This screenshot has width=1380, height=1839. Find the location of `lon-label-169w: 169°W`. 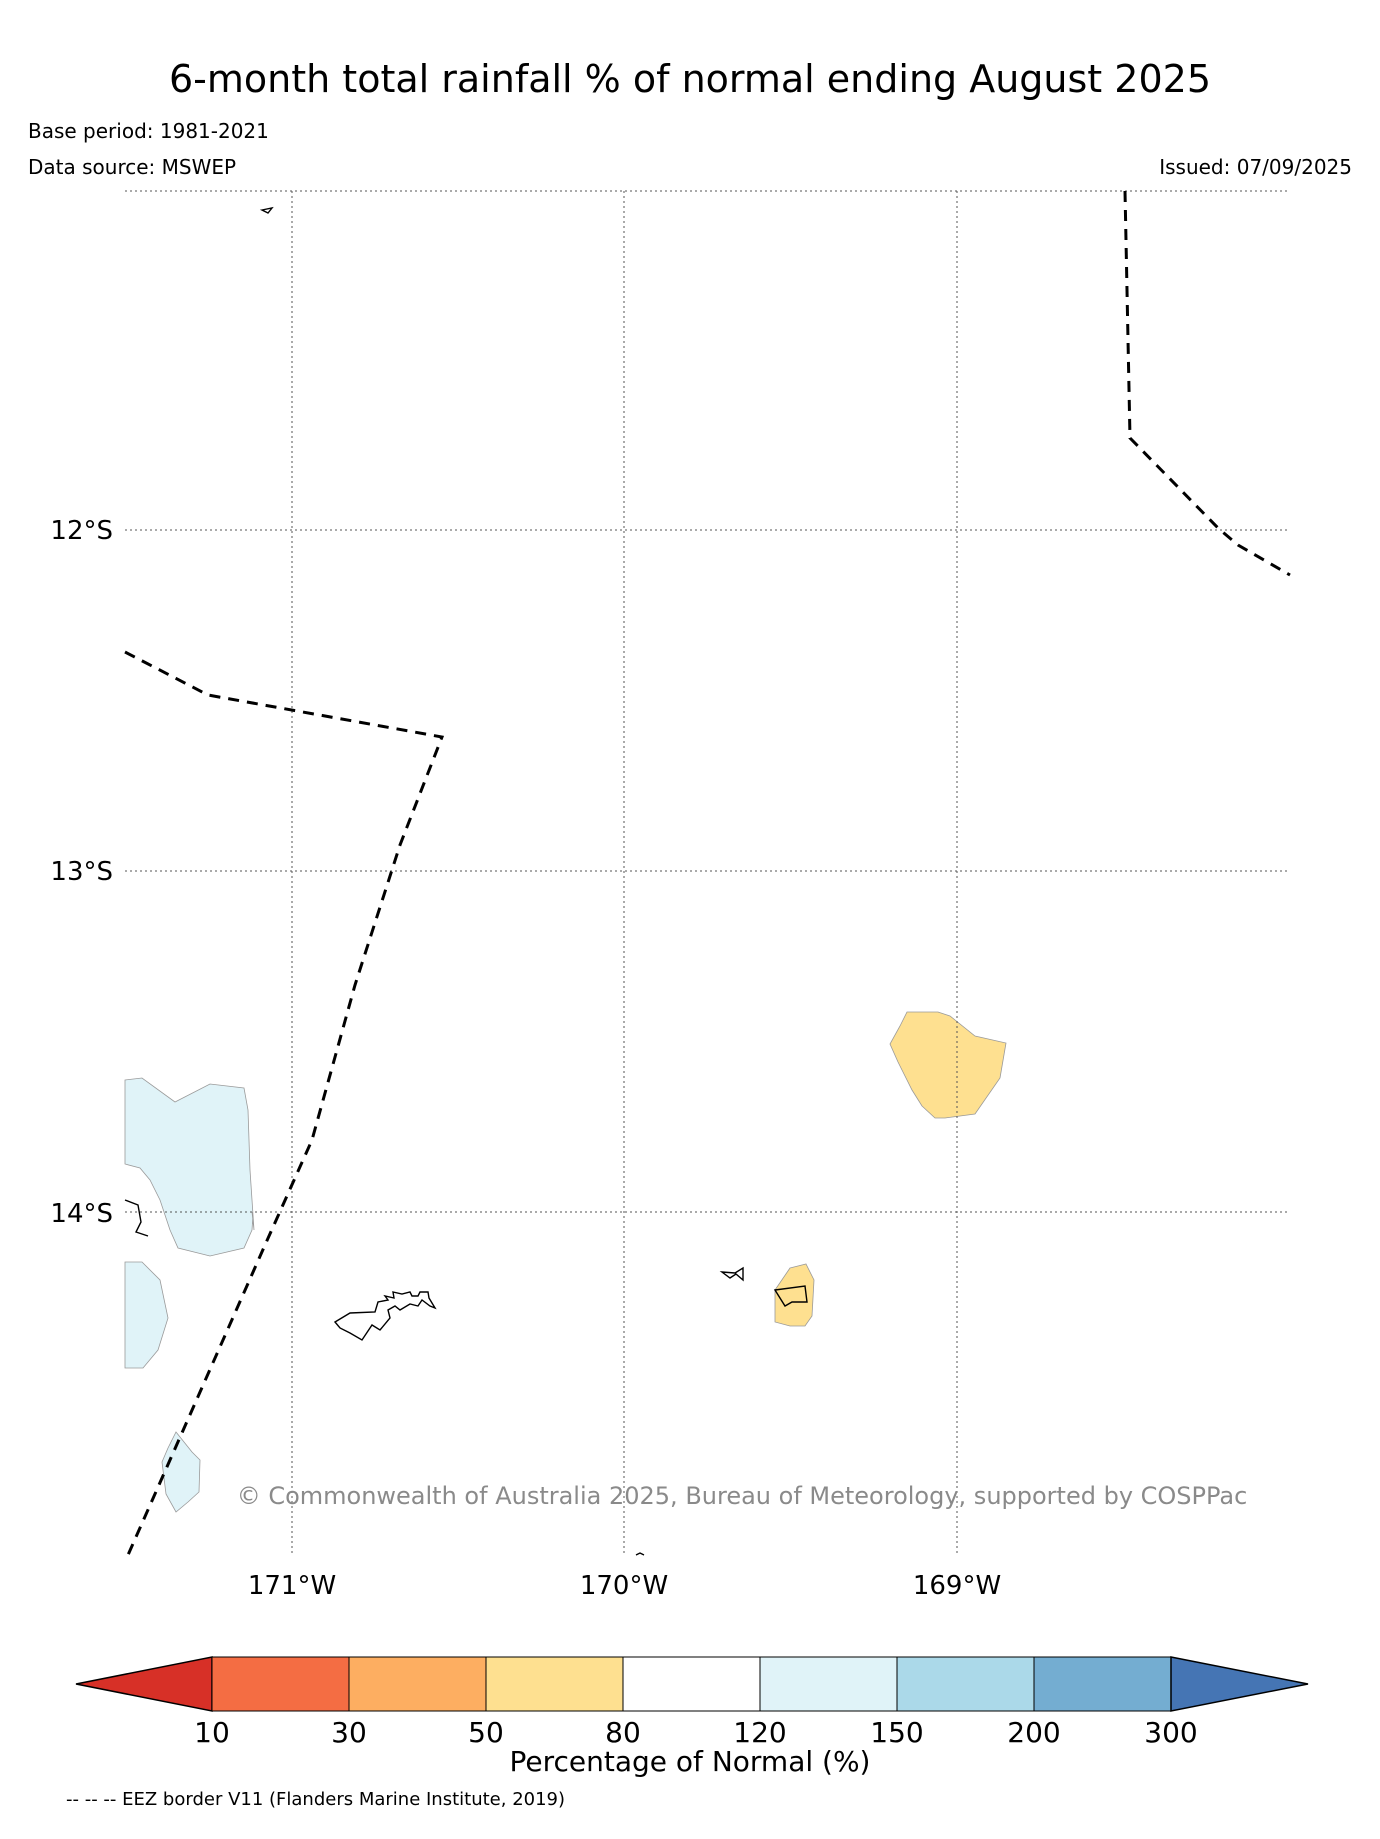

lon-label-169w: 169°W is located at coordinates (957, 1586).